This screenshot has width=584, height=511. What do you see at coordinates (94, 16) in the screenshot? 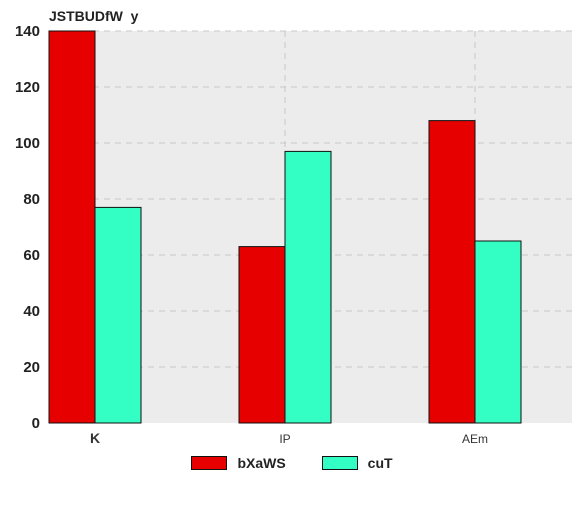
I see `chart-title: JSTBUDfW y` at bounding box center [94, 16].